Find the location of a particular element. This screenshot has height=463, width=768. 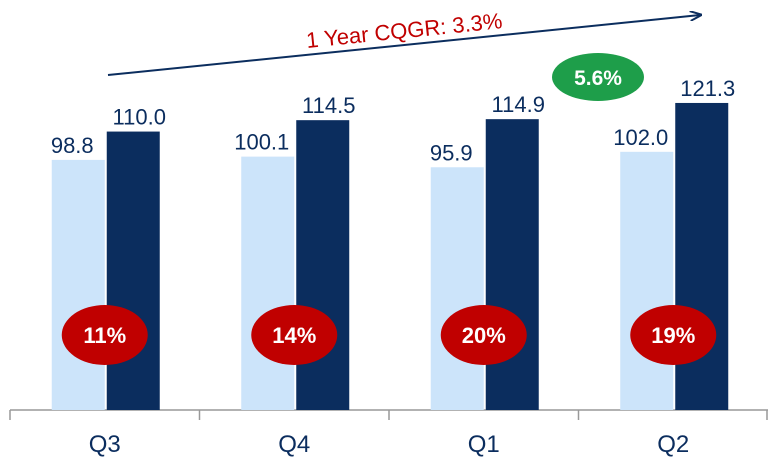

value-label: 102.0 is located at coordinates (640, 137).